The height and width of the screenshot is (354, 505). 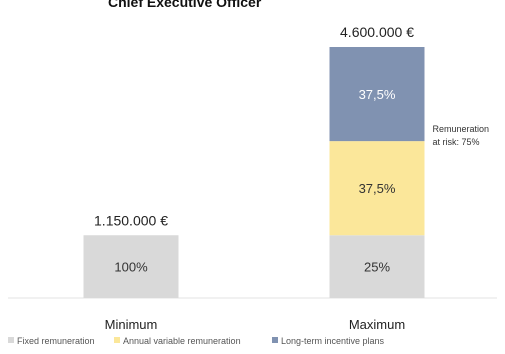 I want to click on bar-minimum-fixed-remuneration, so click(x=131, y=266).